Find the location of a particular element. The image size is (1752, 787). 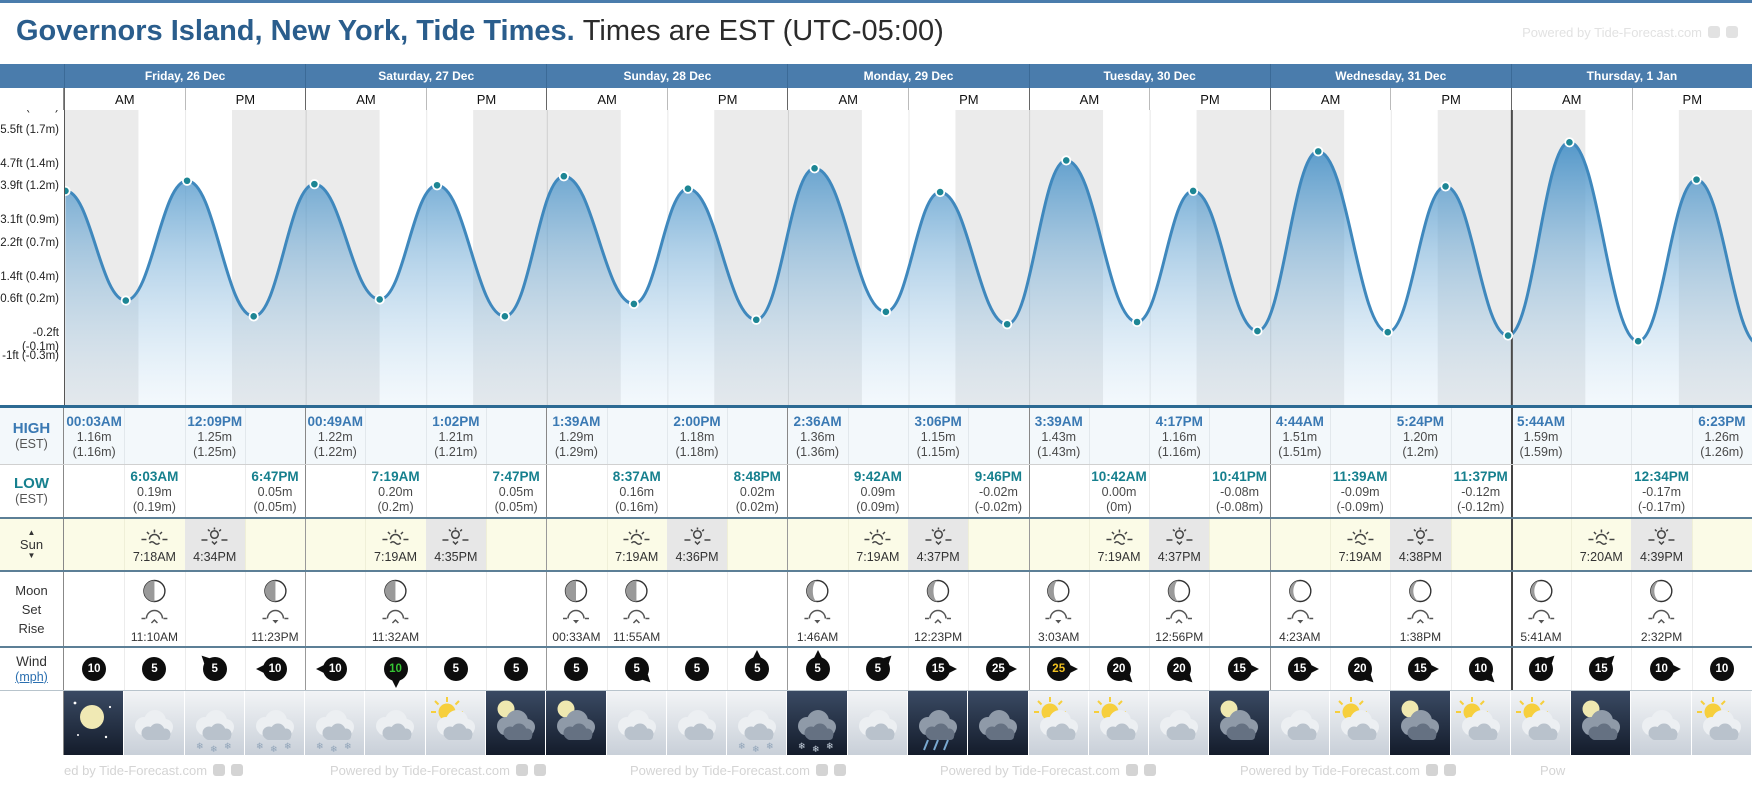

low-tide-entry: 11:39AM -0.09m (-0.09m) is located at coordinates (1360, 492).